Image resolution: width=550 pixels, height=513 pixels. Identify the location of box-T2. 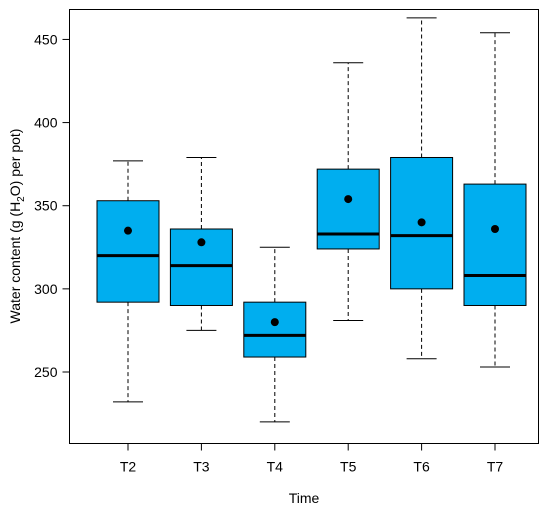
(128, 281).